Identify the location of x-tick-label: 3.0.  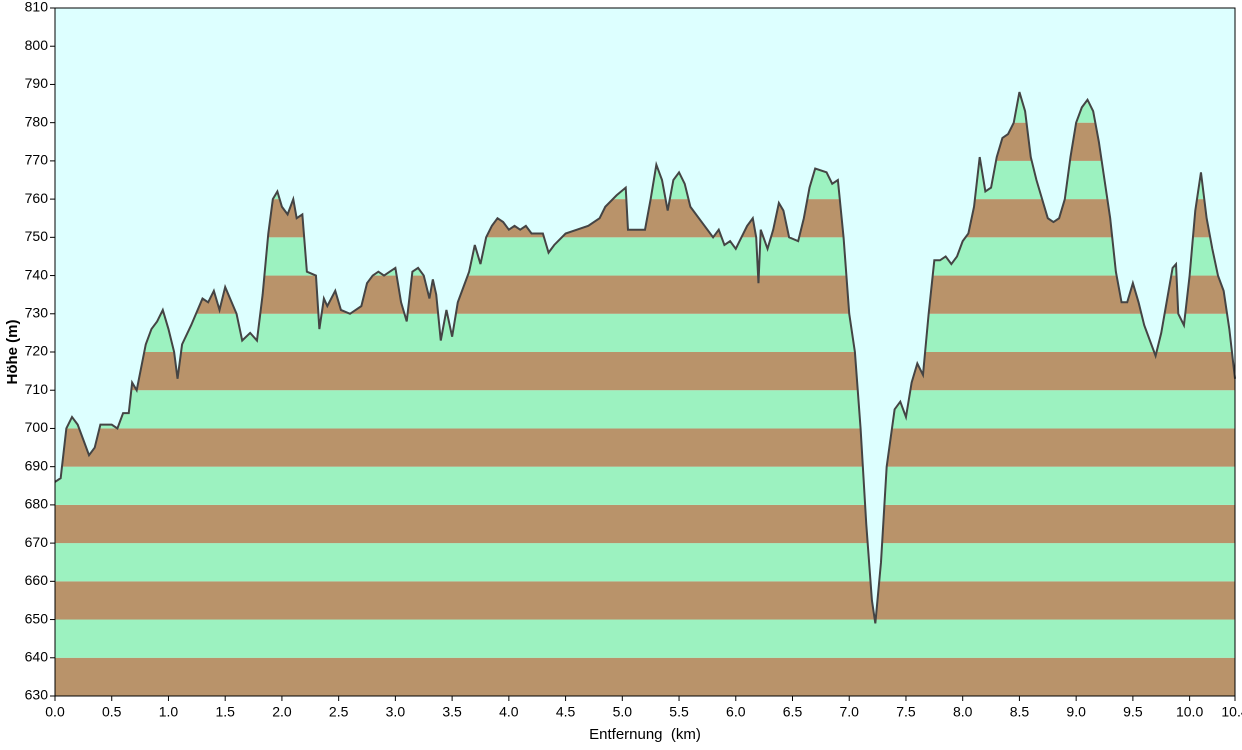
(396, 712).